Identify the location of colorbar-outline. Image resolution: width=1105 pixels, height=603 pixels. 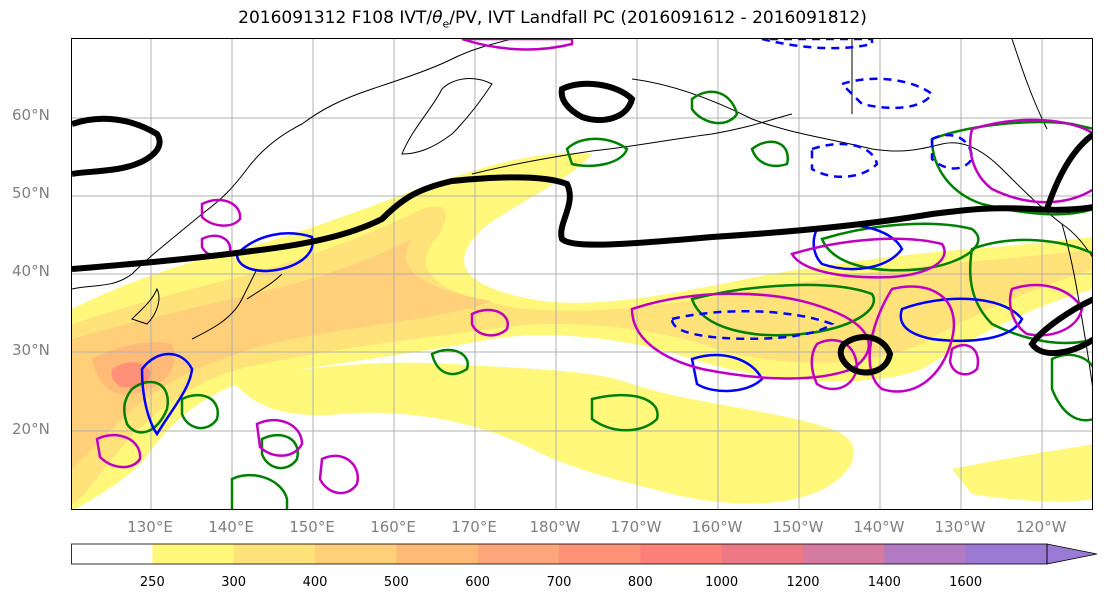
(559, 554).